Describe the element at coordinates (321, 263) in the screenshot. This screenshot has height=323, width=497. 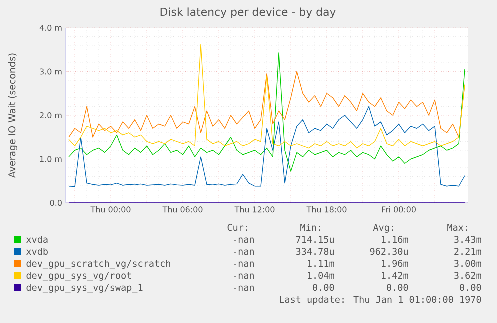
I see `text: 1.11m` at that location.